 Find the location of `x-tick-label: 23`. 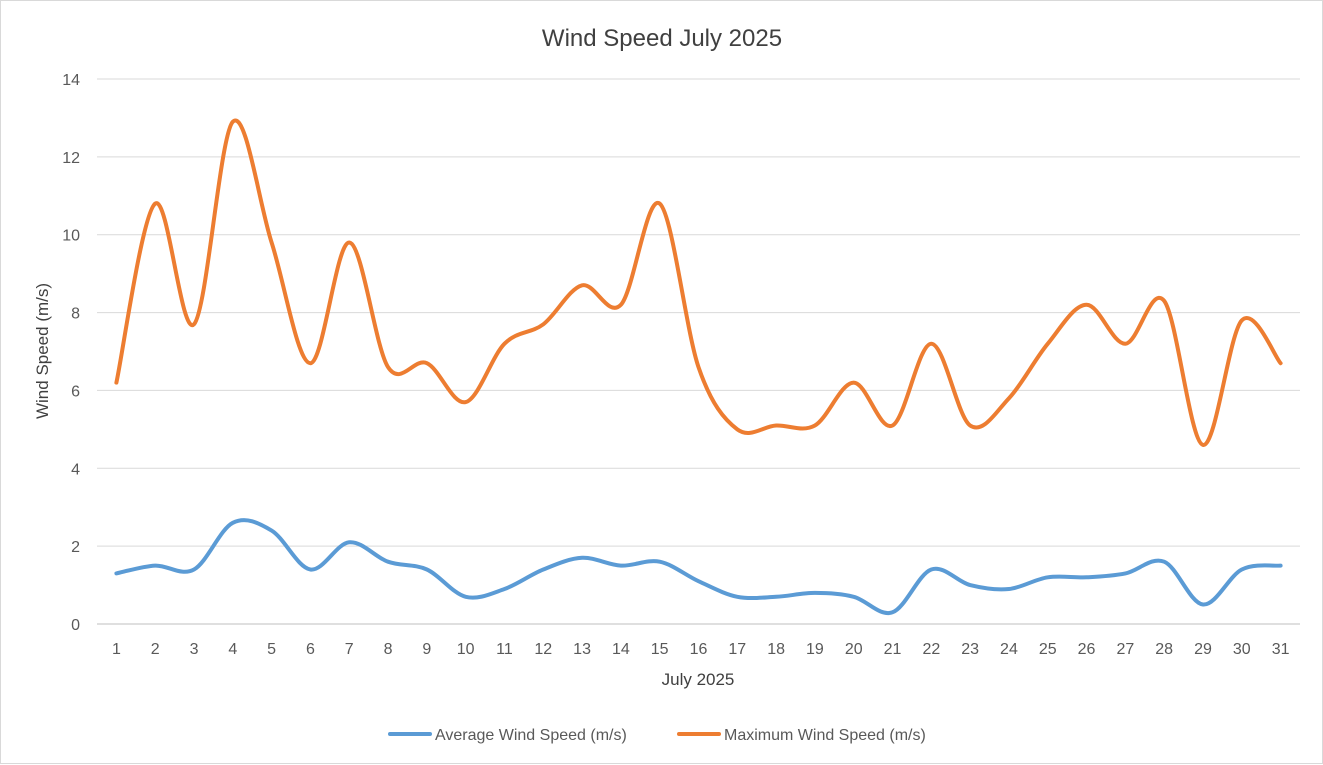

x-tick-label: 23 is located at coordinates (970, 649).